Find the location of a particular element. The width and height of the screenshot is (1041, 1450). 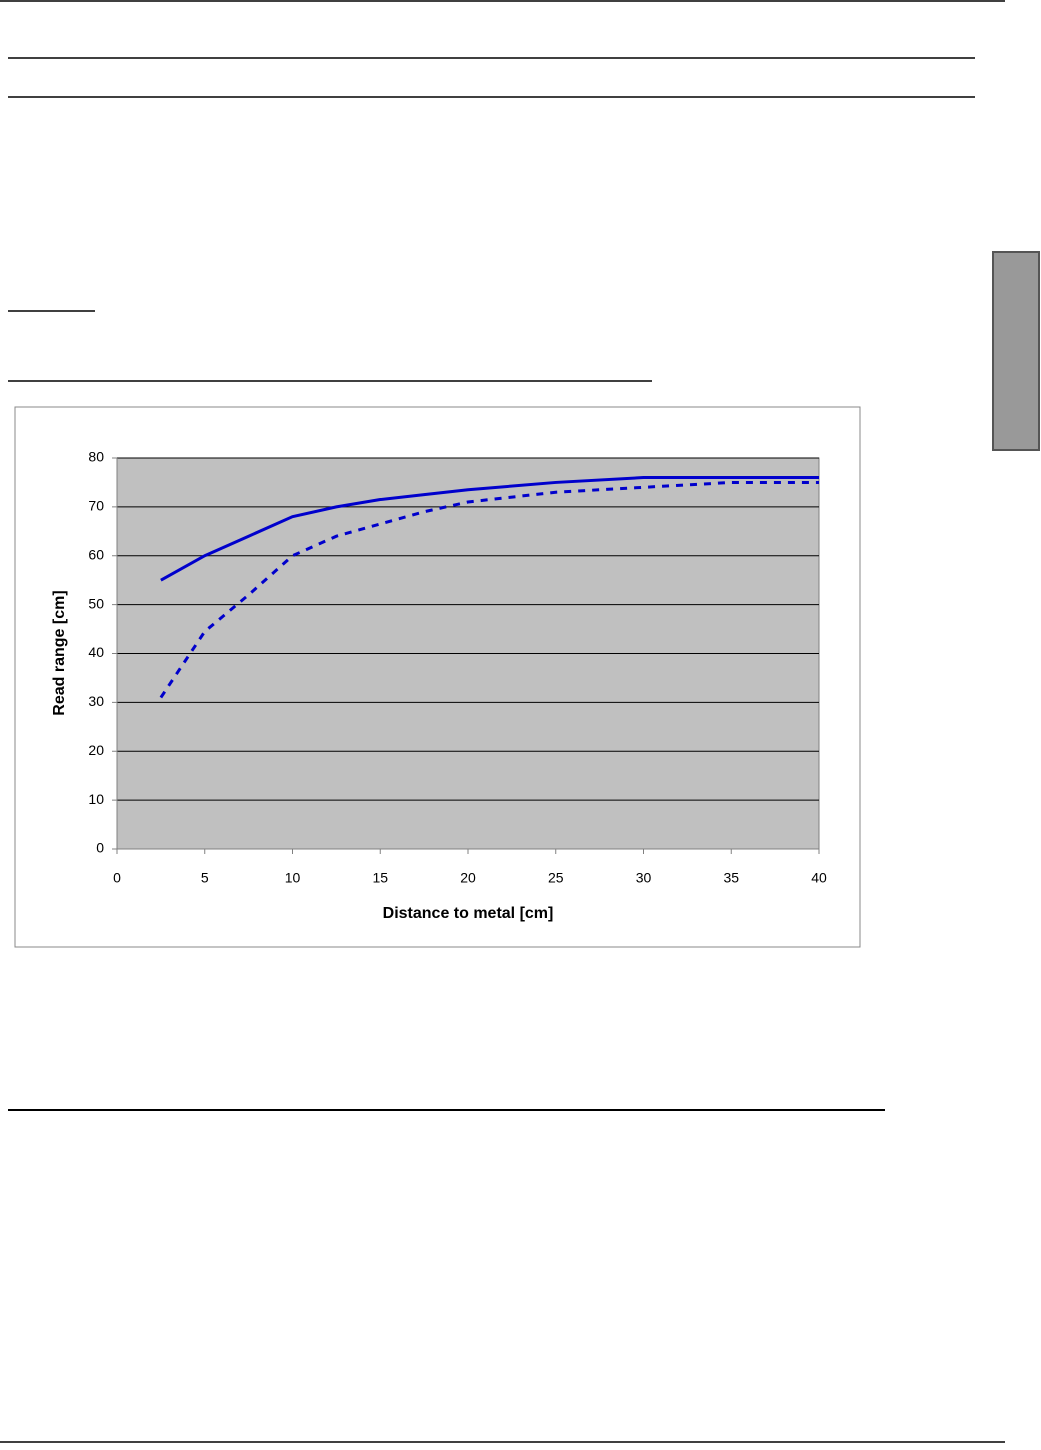

y-tick-label: 40 is located at coordinates (96, 652).